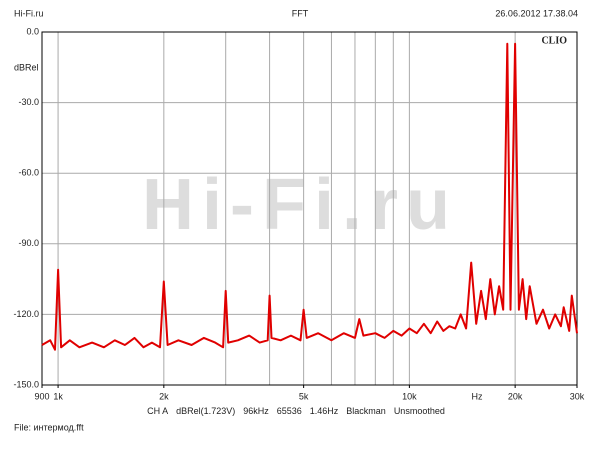  Describe the element at coordinates (26, 67) in the screenshot. I see `y-axis-label: dBRel` at that location.